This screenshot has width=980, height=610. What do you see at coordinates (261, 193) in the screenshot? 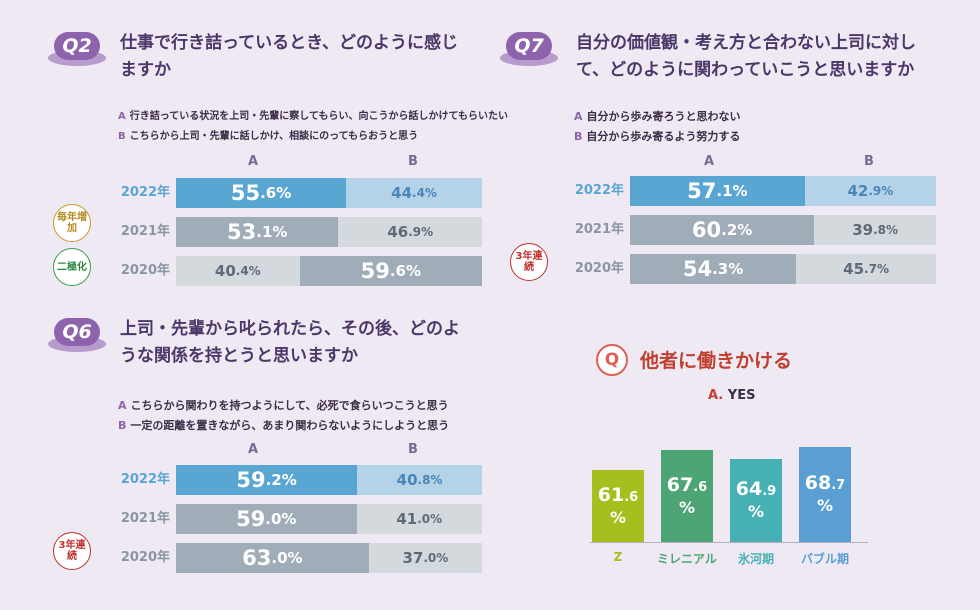
I see `bar-a: 55.6%` at bounding box center [261, 193].